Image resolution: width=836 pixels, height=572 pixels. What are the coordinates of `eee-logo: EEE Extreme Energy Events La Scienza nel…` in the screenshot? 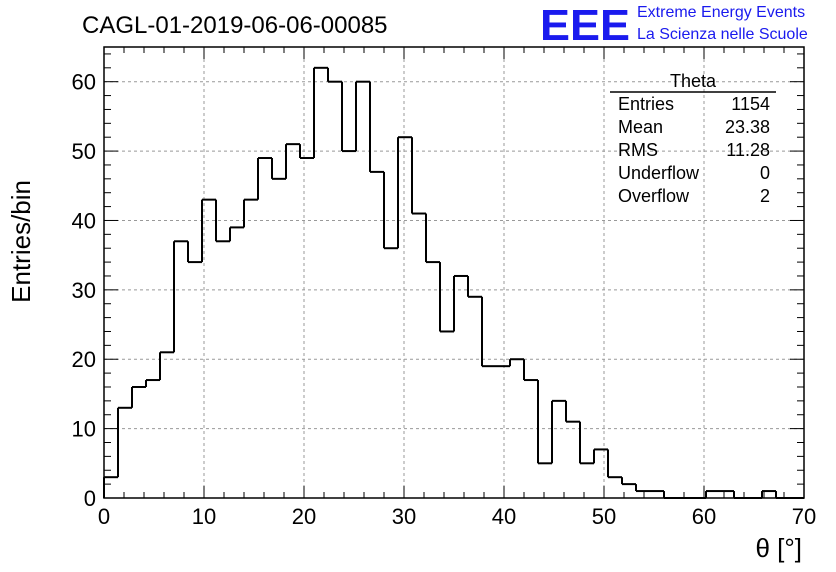 It's located at (674, 25).